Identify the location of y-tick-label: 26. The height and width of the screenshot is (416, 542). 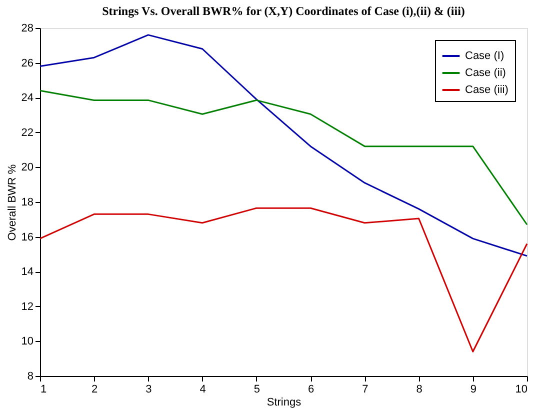
(27, 63).